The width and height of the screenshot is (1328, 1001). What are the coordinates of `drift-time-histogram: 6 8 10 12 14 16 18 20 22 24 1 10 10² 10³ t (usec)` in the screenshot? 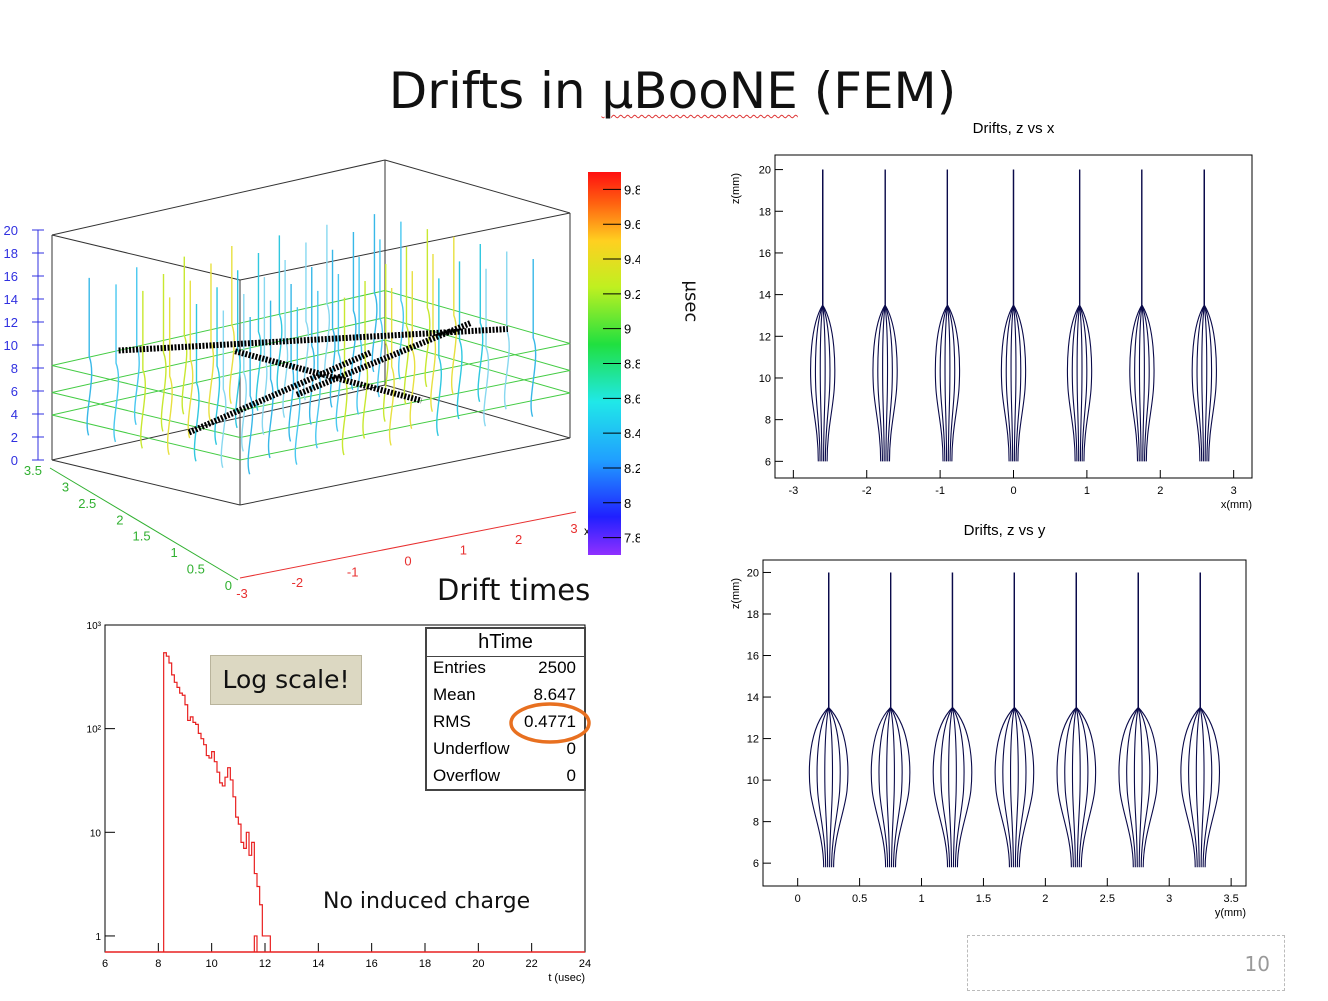 It's located at (339, 802).